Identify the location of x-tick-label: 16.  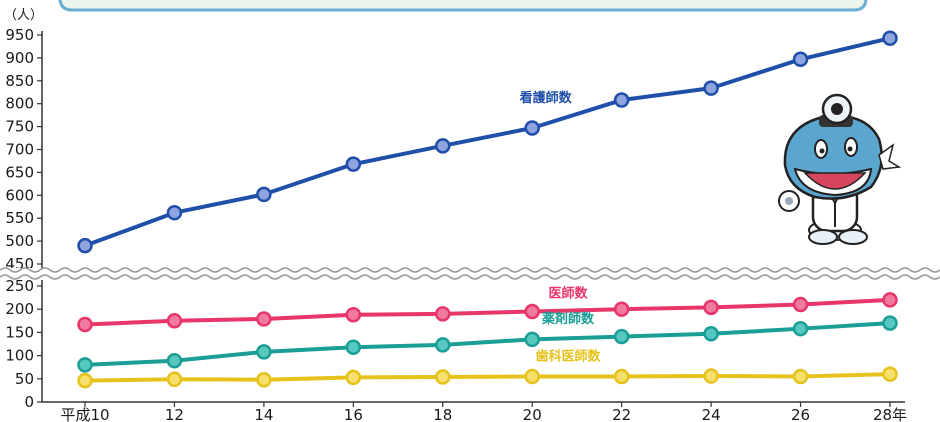
(353, 414).